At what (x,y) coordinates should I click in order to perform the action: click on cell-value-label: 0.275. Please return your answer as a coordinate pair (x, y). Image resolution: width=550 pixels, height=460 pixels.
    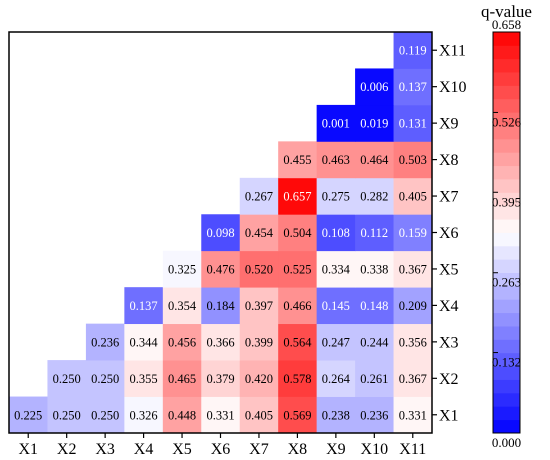
    Looking at the image, I should click on (336, 197).